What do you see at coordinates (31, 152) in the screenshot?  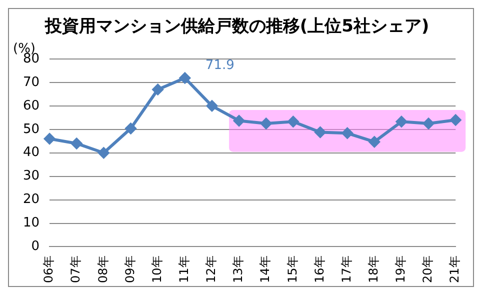 I see `y-tick-label: 40` at bounding box center [31, 152].